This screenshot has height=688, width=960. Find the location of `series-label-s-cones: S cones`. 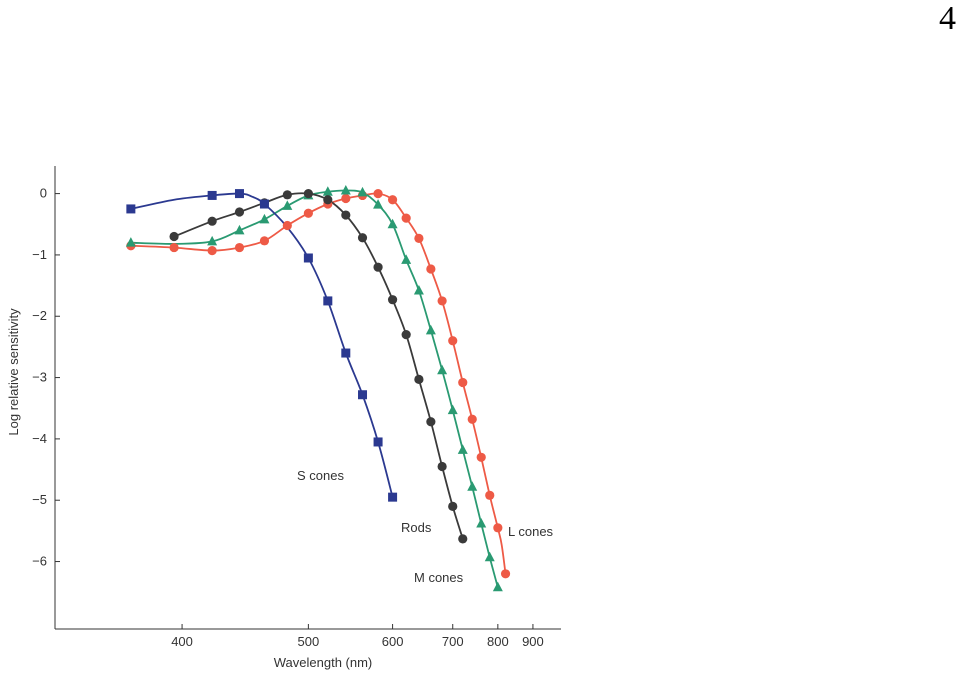

series-label-s-cones: S cones is located at coordinates (320, 475).